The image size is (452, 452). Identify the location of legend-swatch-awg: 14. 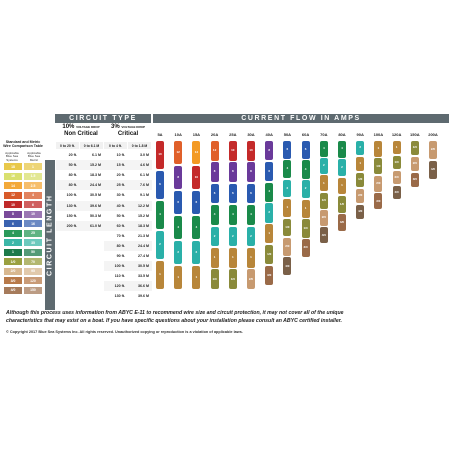
(13, 185).